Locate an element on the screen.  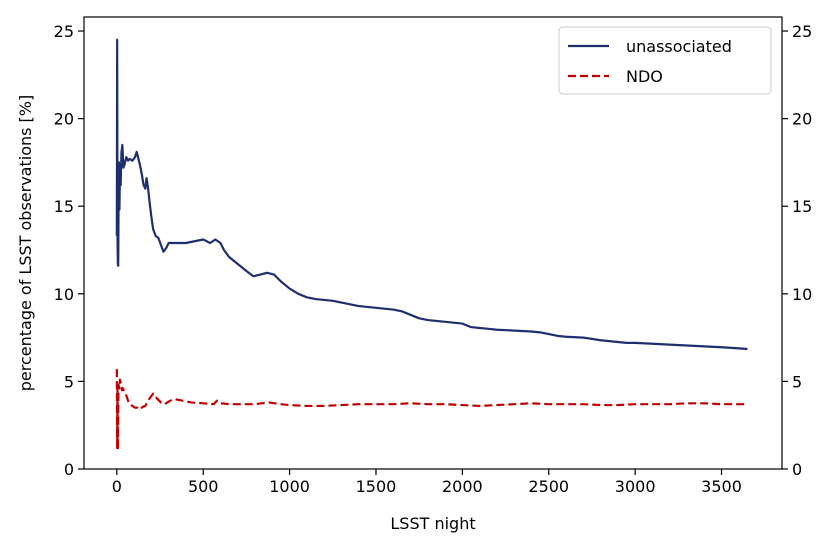
y-right-tick-label: 0 is located at coordinates (797, 469).